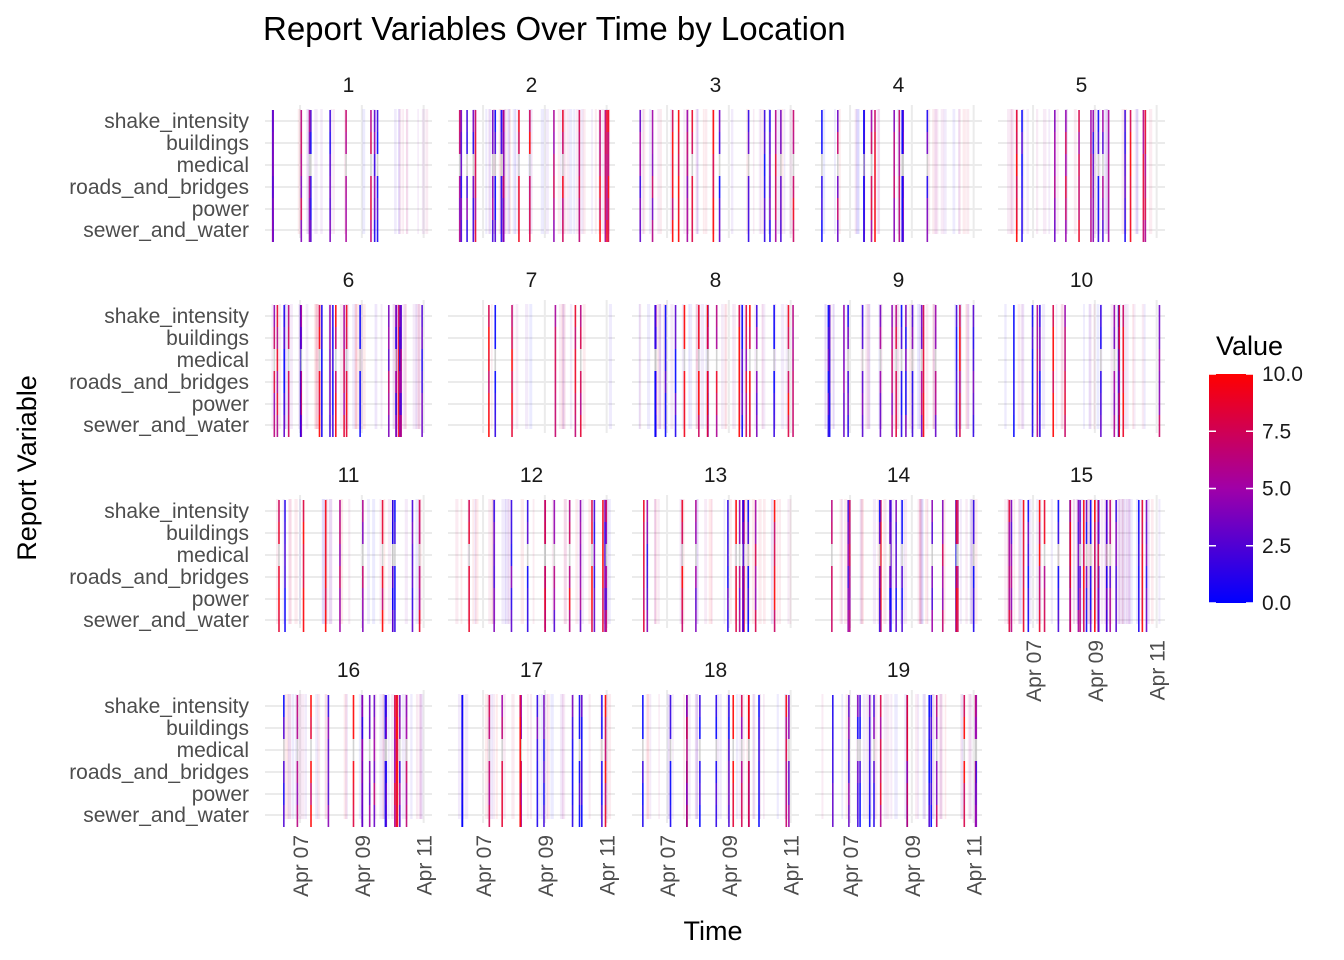 The height and width of the screenshot is (960, 1344). I want to click on y-tick-label: roads_and_bridges, so click(159, 187).